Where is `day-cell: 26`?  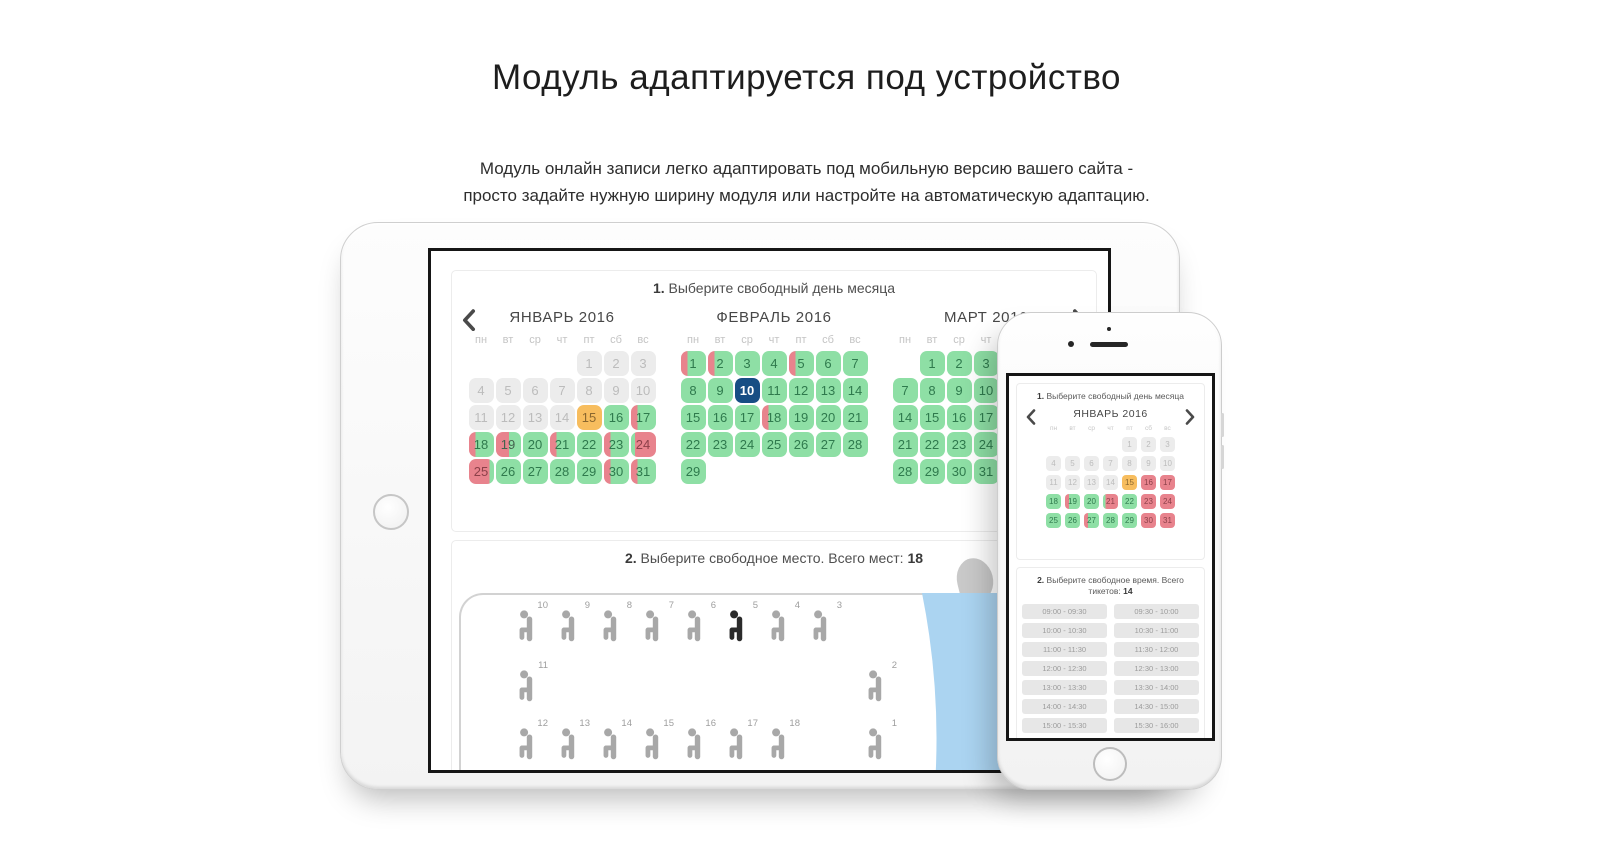 day-cell: 26 is located at coordinates (1072, 521).